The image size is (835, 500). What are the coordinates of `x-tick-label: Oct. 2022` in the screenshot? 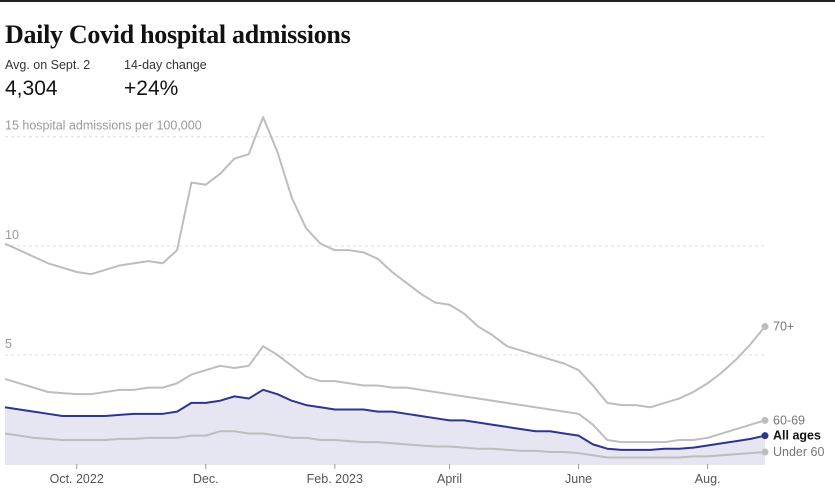 It's located at (77, 479).